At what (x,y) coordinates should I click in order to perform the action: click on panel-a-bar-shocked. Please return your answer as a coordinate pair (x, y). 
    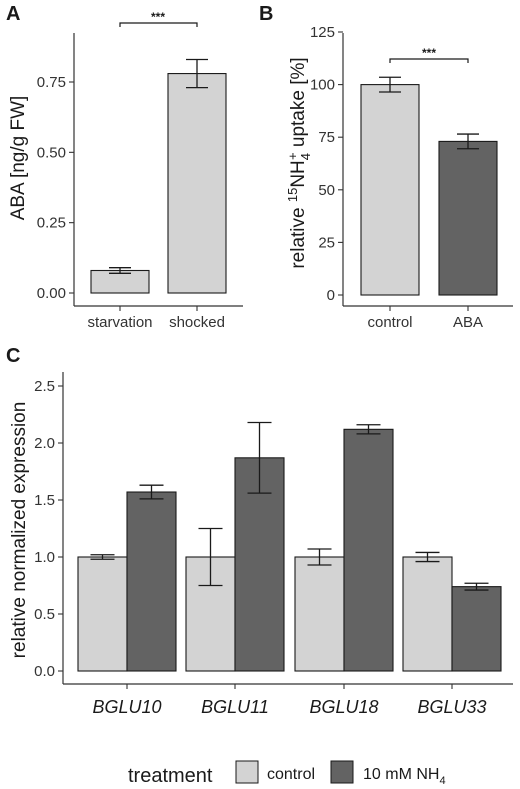
    Looking at the image, I should click on (197, 183).